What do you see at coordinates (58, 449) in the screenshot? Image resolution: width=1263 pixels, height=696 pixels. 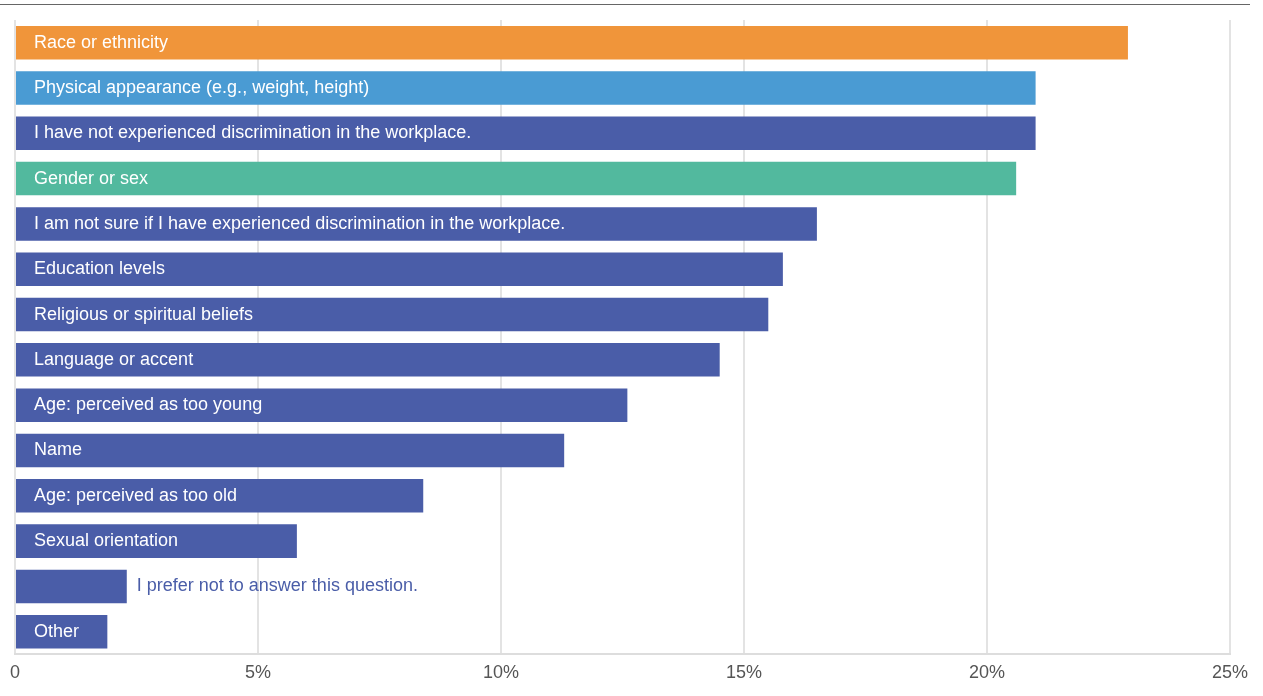 I see `y-tick-label: Name` at bounding box center [58, 449].